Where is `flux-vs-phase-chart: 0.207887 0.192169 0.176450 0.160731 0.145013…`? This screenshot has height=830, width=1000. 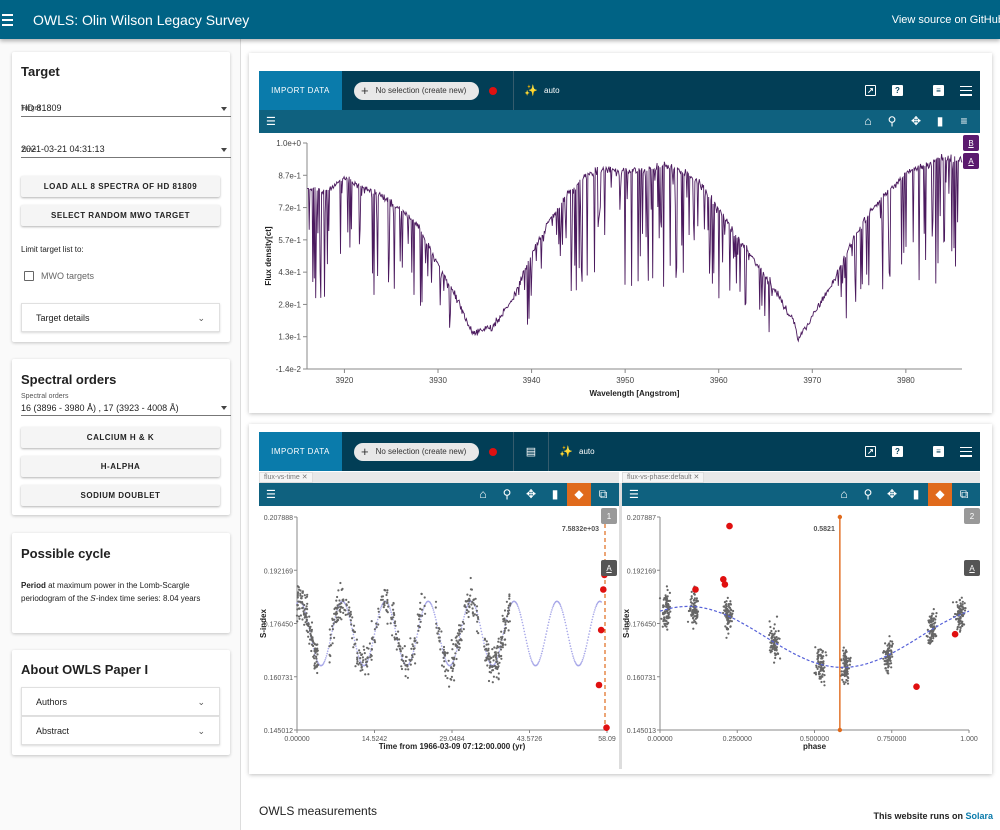
flux-vs-phase-chart: 0.207887 0.192169 0.176450 0.160731 0.145013… is located at coordinates (801, 640).